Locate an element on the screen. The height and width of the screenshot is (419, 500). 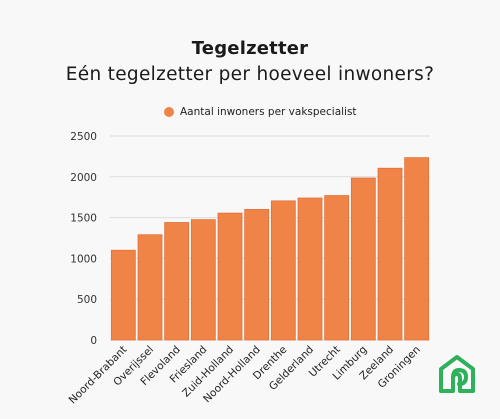
legend-swatch is located at coordinates (169, 112).